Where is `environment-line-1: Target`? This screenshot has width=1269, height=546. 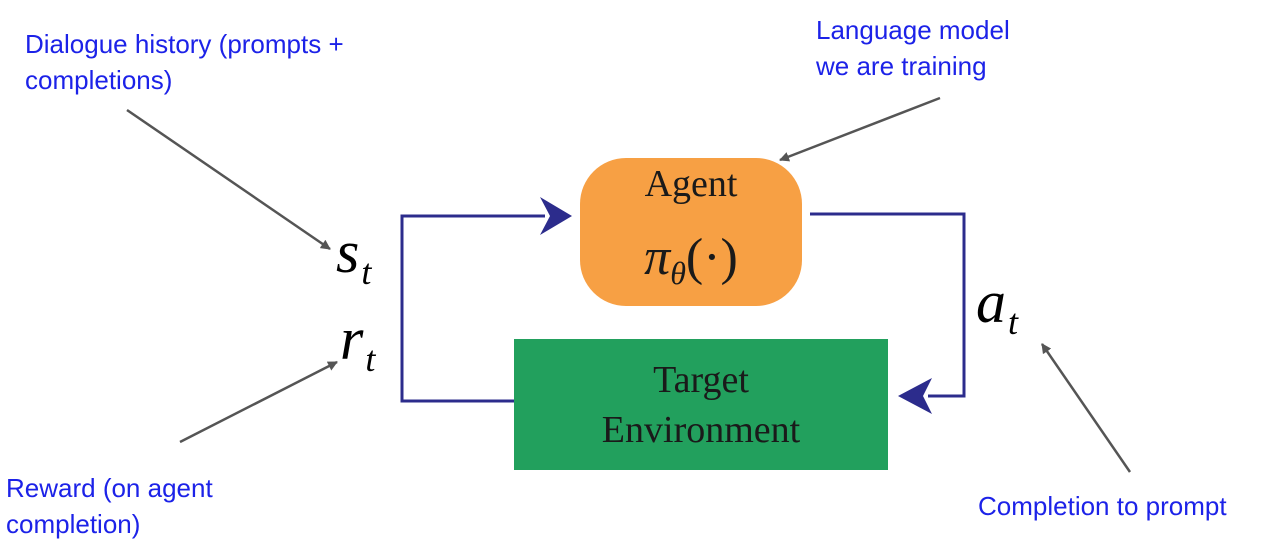
environment-line-1: Target is located at coordinates (701, 380).